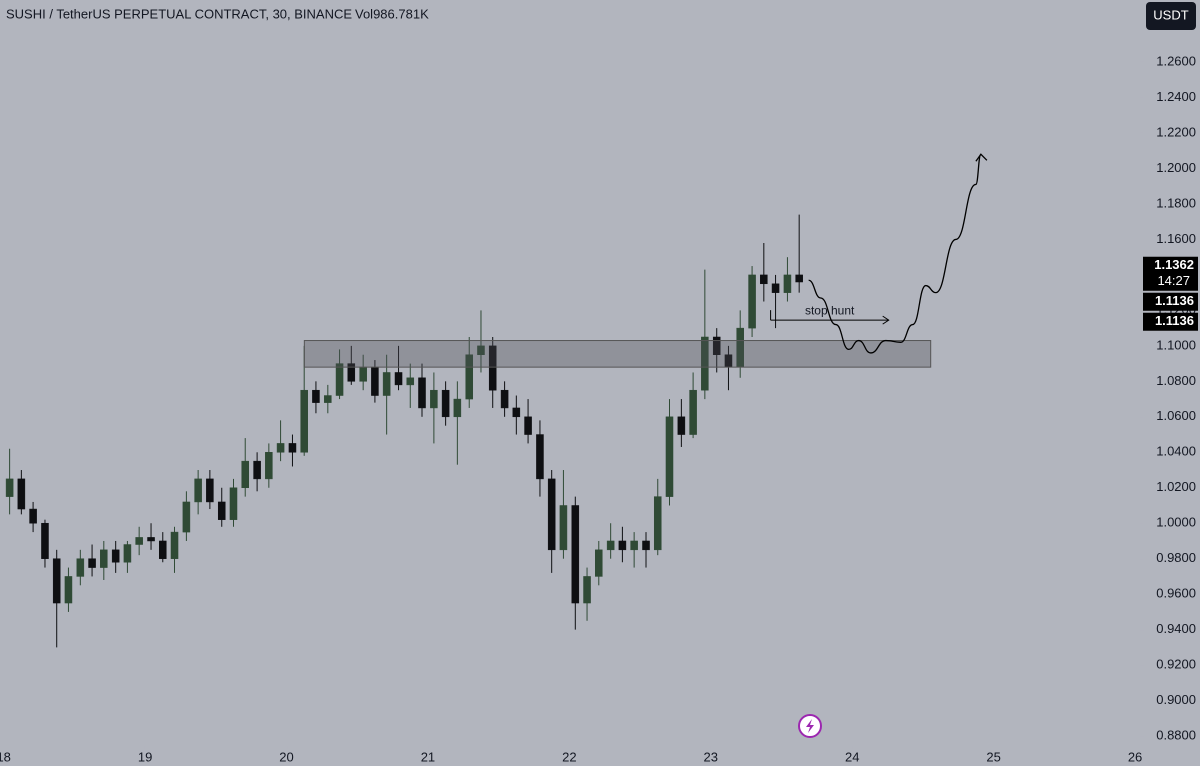  I want to click on currency-button, so click(1171, 16).